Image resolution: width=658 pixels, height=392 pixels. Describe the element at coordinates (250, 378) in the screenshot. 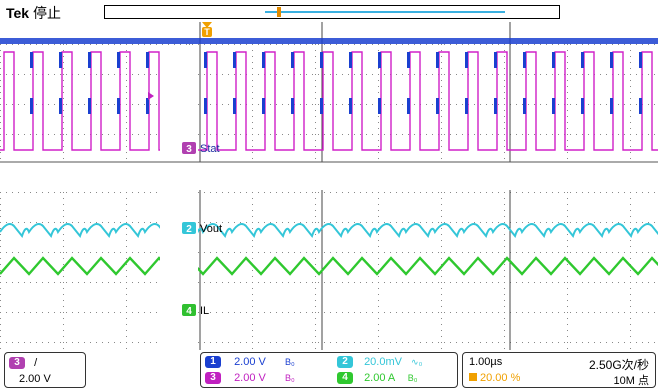

I see `ch3-scale: 2.00 V` at that location.